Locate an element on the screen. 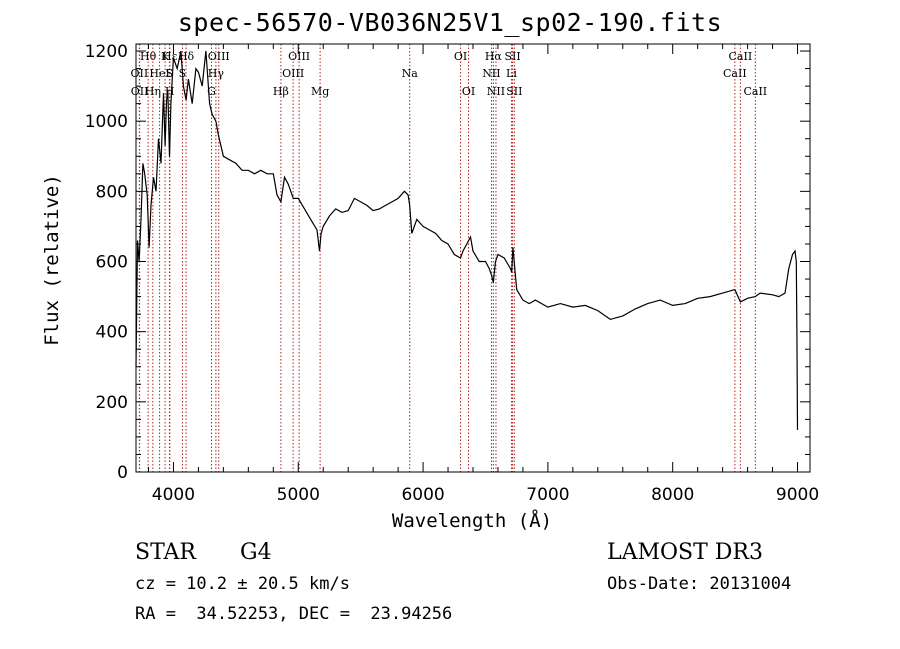 The width and height of the screenshot is (900, 649). x-tick-label: 8000 is located at coordinates (672, 495).